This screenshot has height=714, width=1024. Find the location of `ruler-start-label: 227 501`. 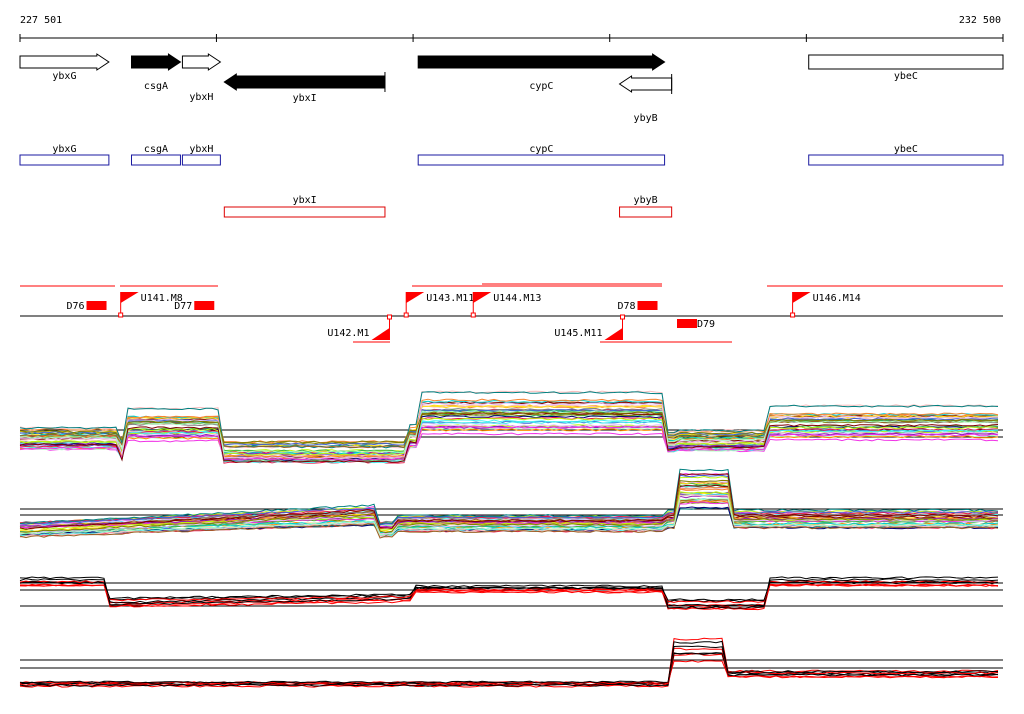

ruler-start-label: 227 501 is located at coordinates (41, 20).